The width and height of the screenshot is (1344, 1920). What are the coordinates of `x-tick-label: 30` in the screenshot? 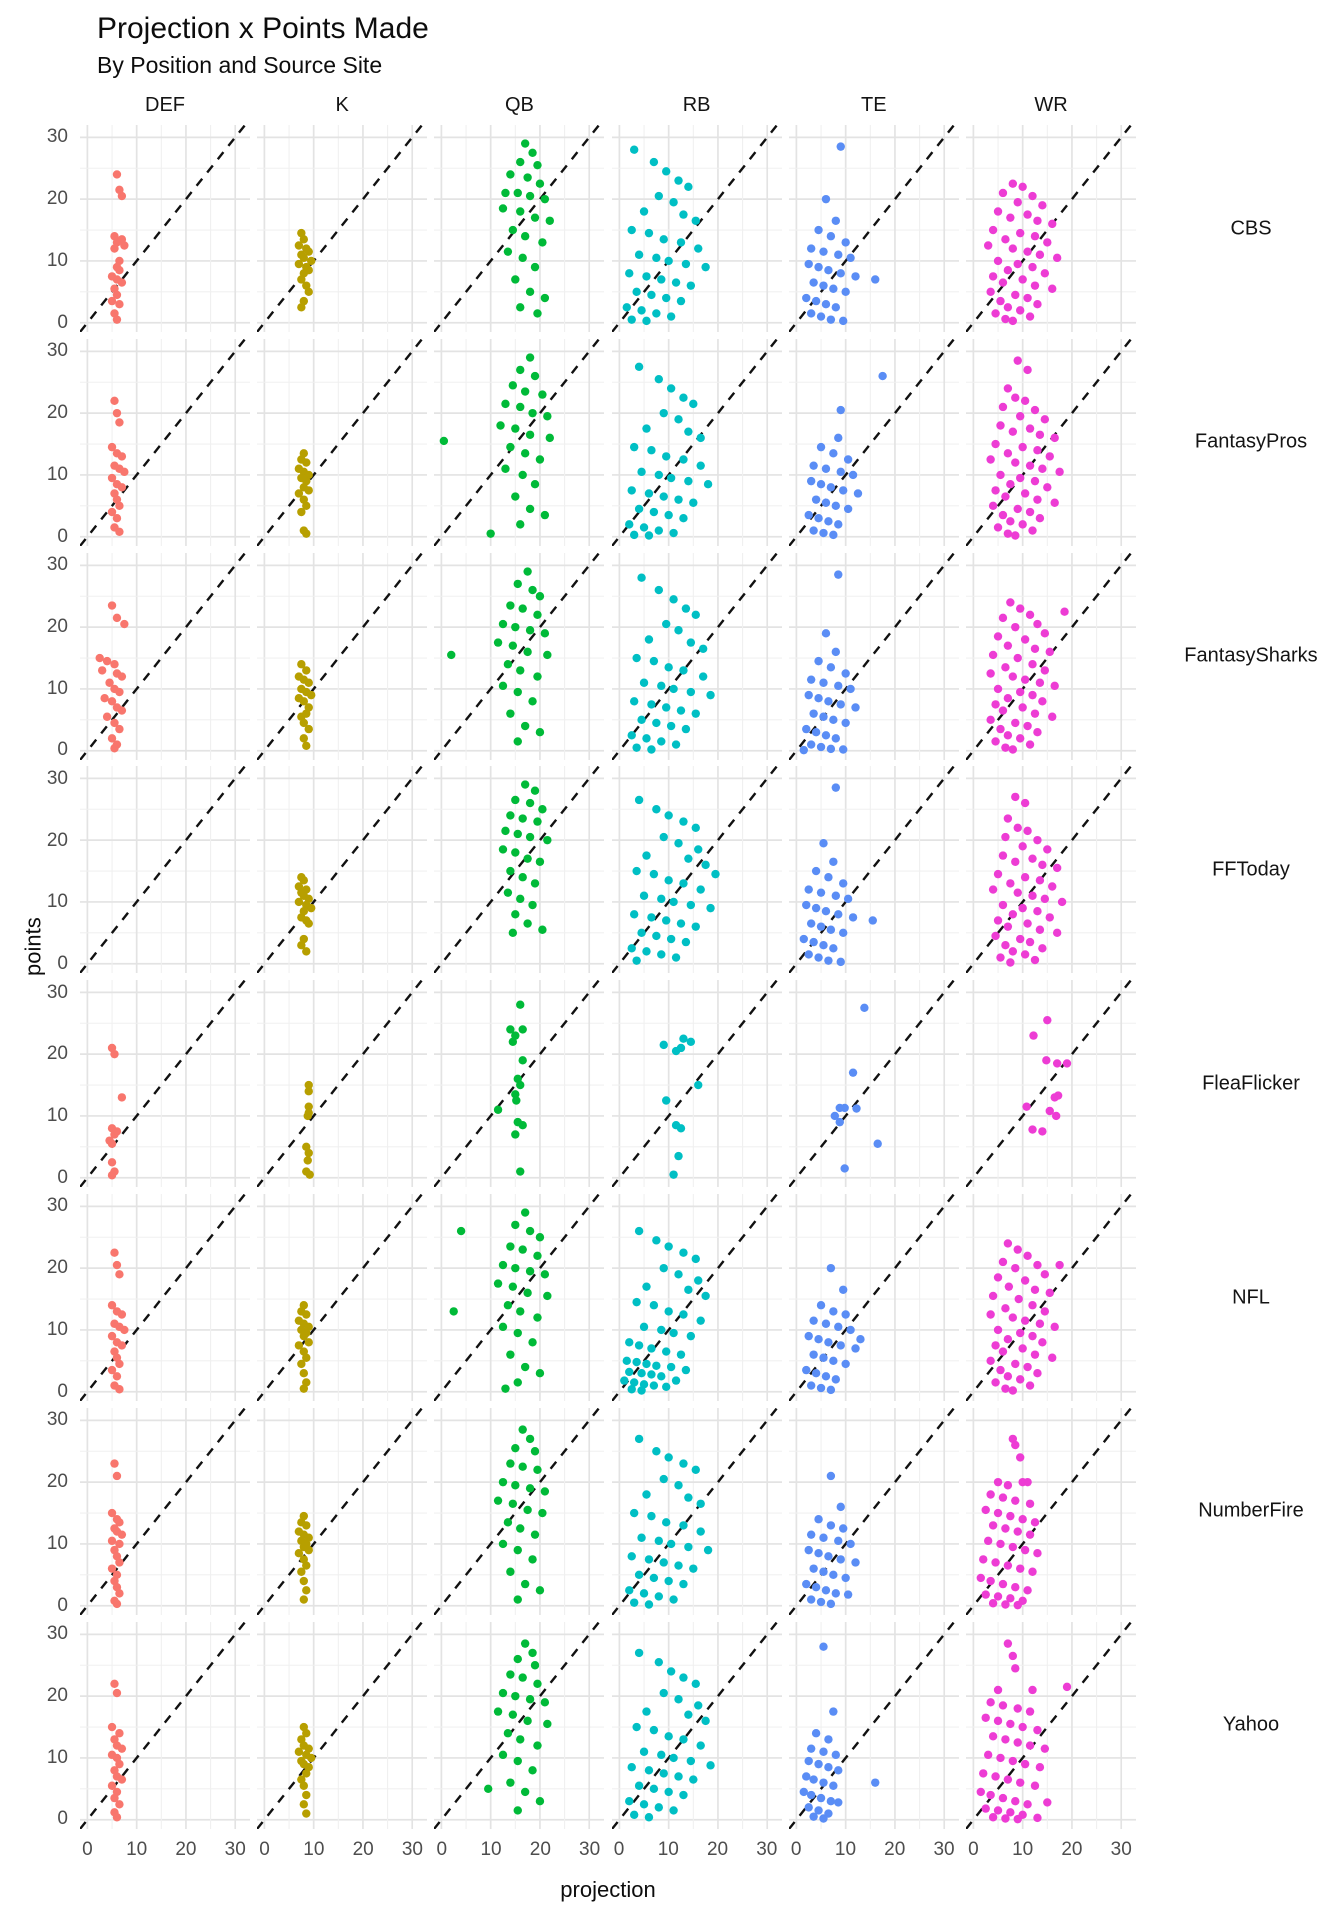 It's located at (235, 1849).